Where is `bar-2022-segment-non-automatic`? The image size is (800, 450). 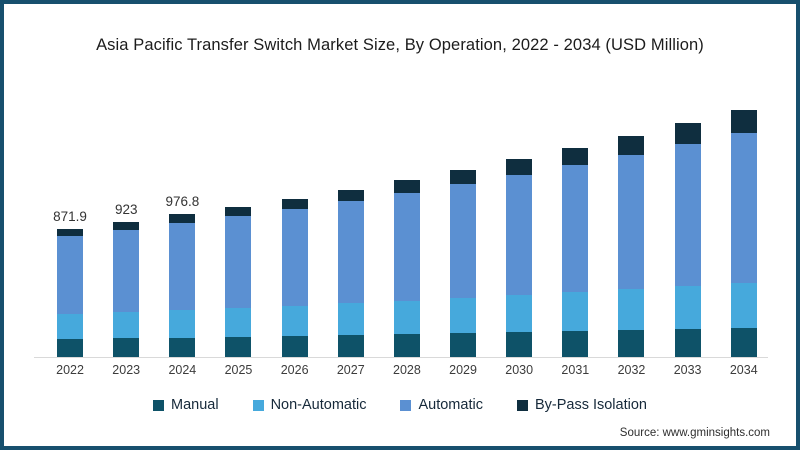
bar-2022-segment-non-automatic is located at coordinates (70, 326).